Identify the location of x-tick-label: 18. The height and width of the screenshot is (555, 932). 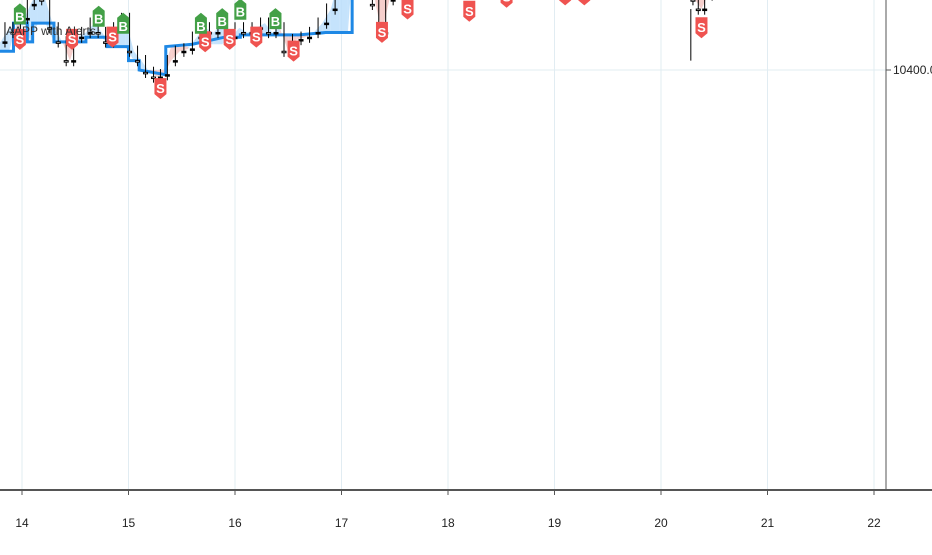
(448, 523).